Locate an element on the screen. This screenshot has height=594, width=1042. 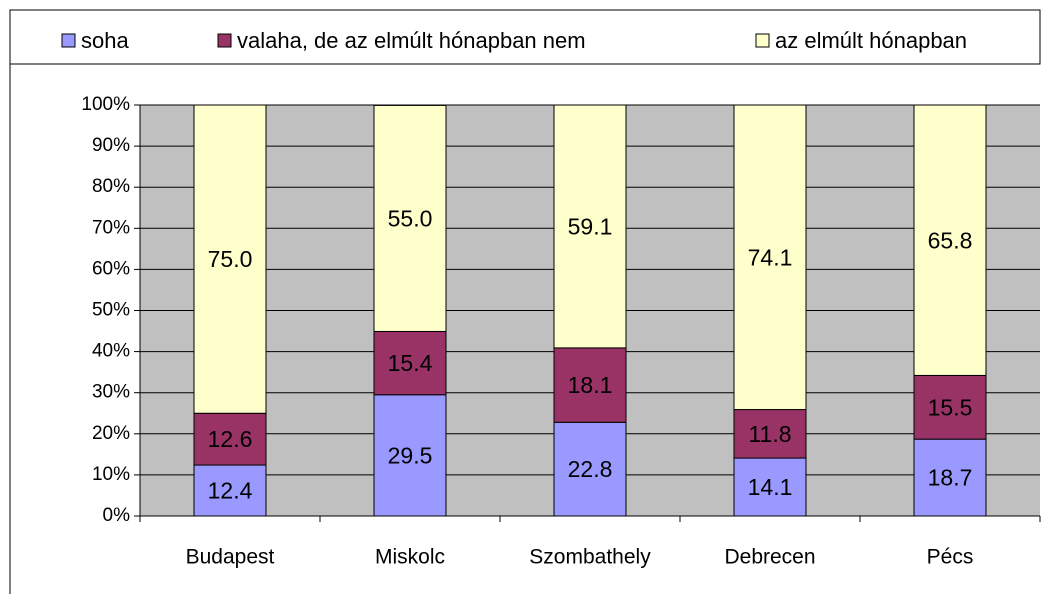
data-label: 59.1 is located at coordinates (590, 227).